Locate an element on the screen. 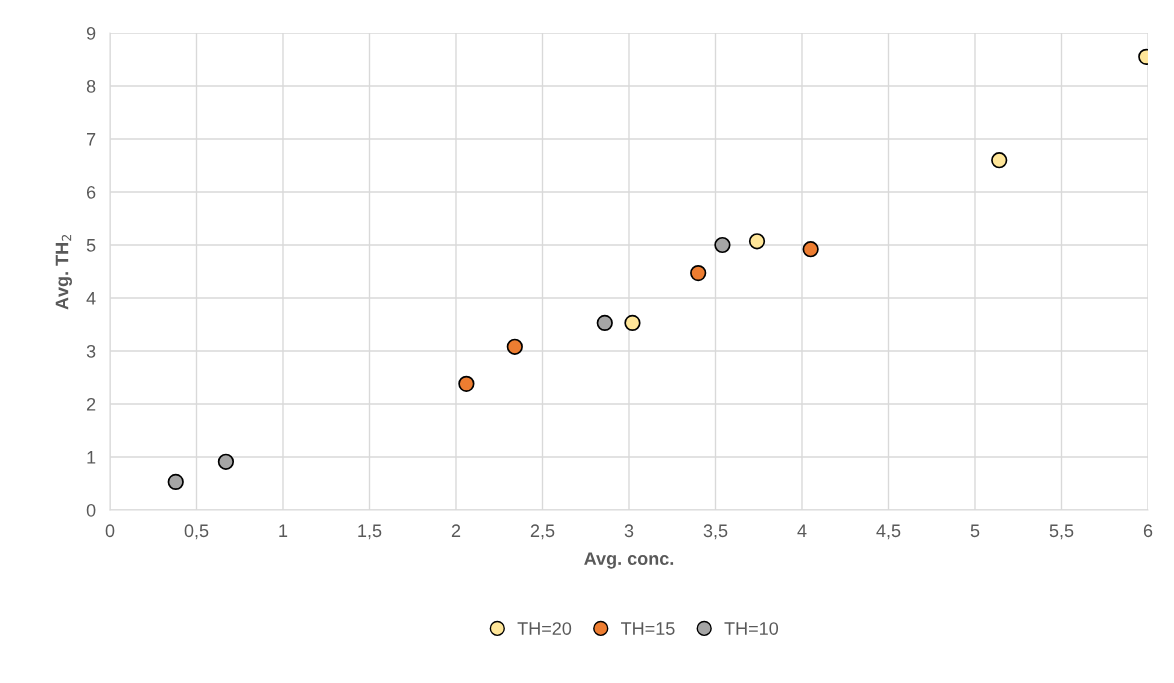 The width and height of the screenshot is (1174, 683). x-tick-label: 1 is located at coordinates (283, 530).